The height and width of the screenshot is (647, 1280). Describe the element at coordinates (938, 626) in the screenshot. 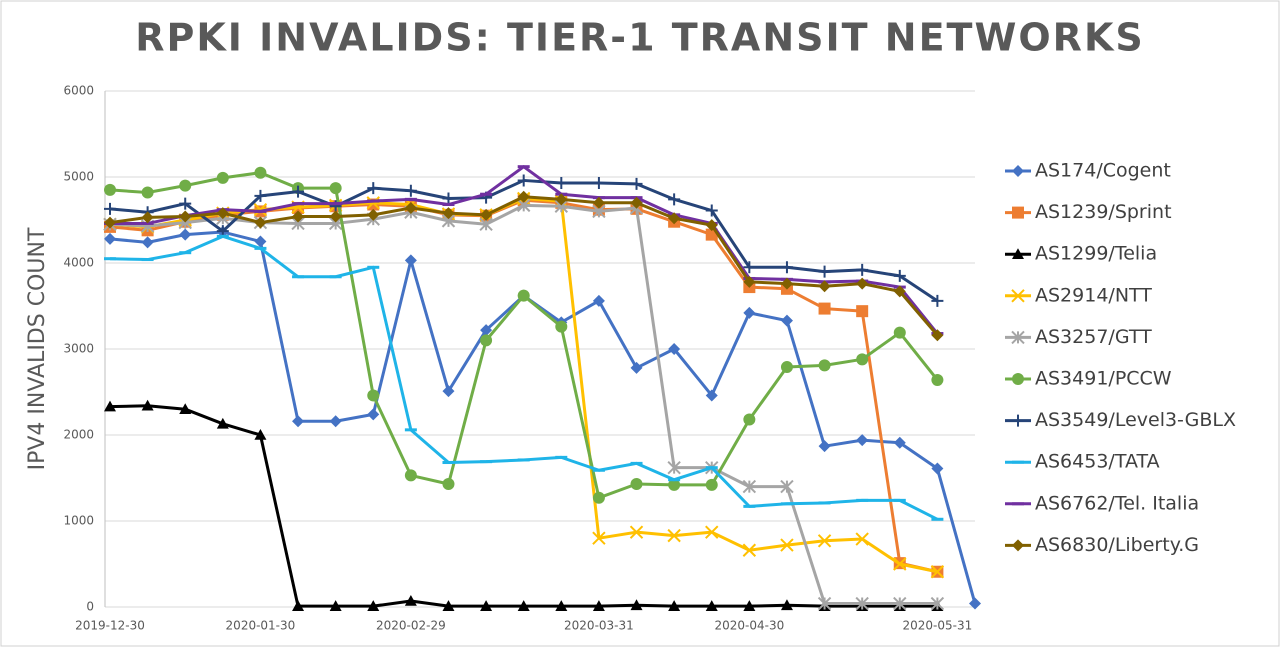

I see `x-tick-label: 2020-05-31` at that location.